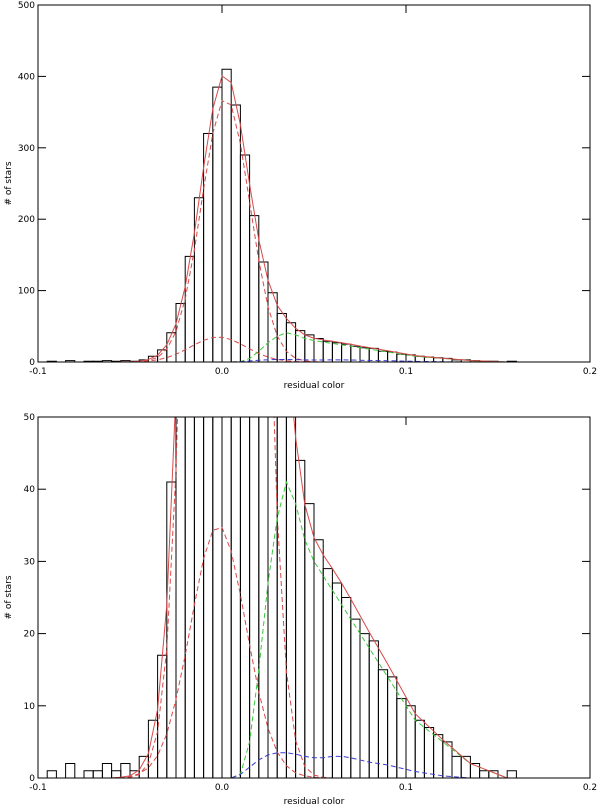 The height and width of the screenshot is (808, 600). Describe the element at coordinates (30, 562) in the screenshot. I see `y-tick-label: 30` at that location.